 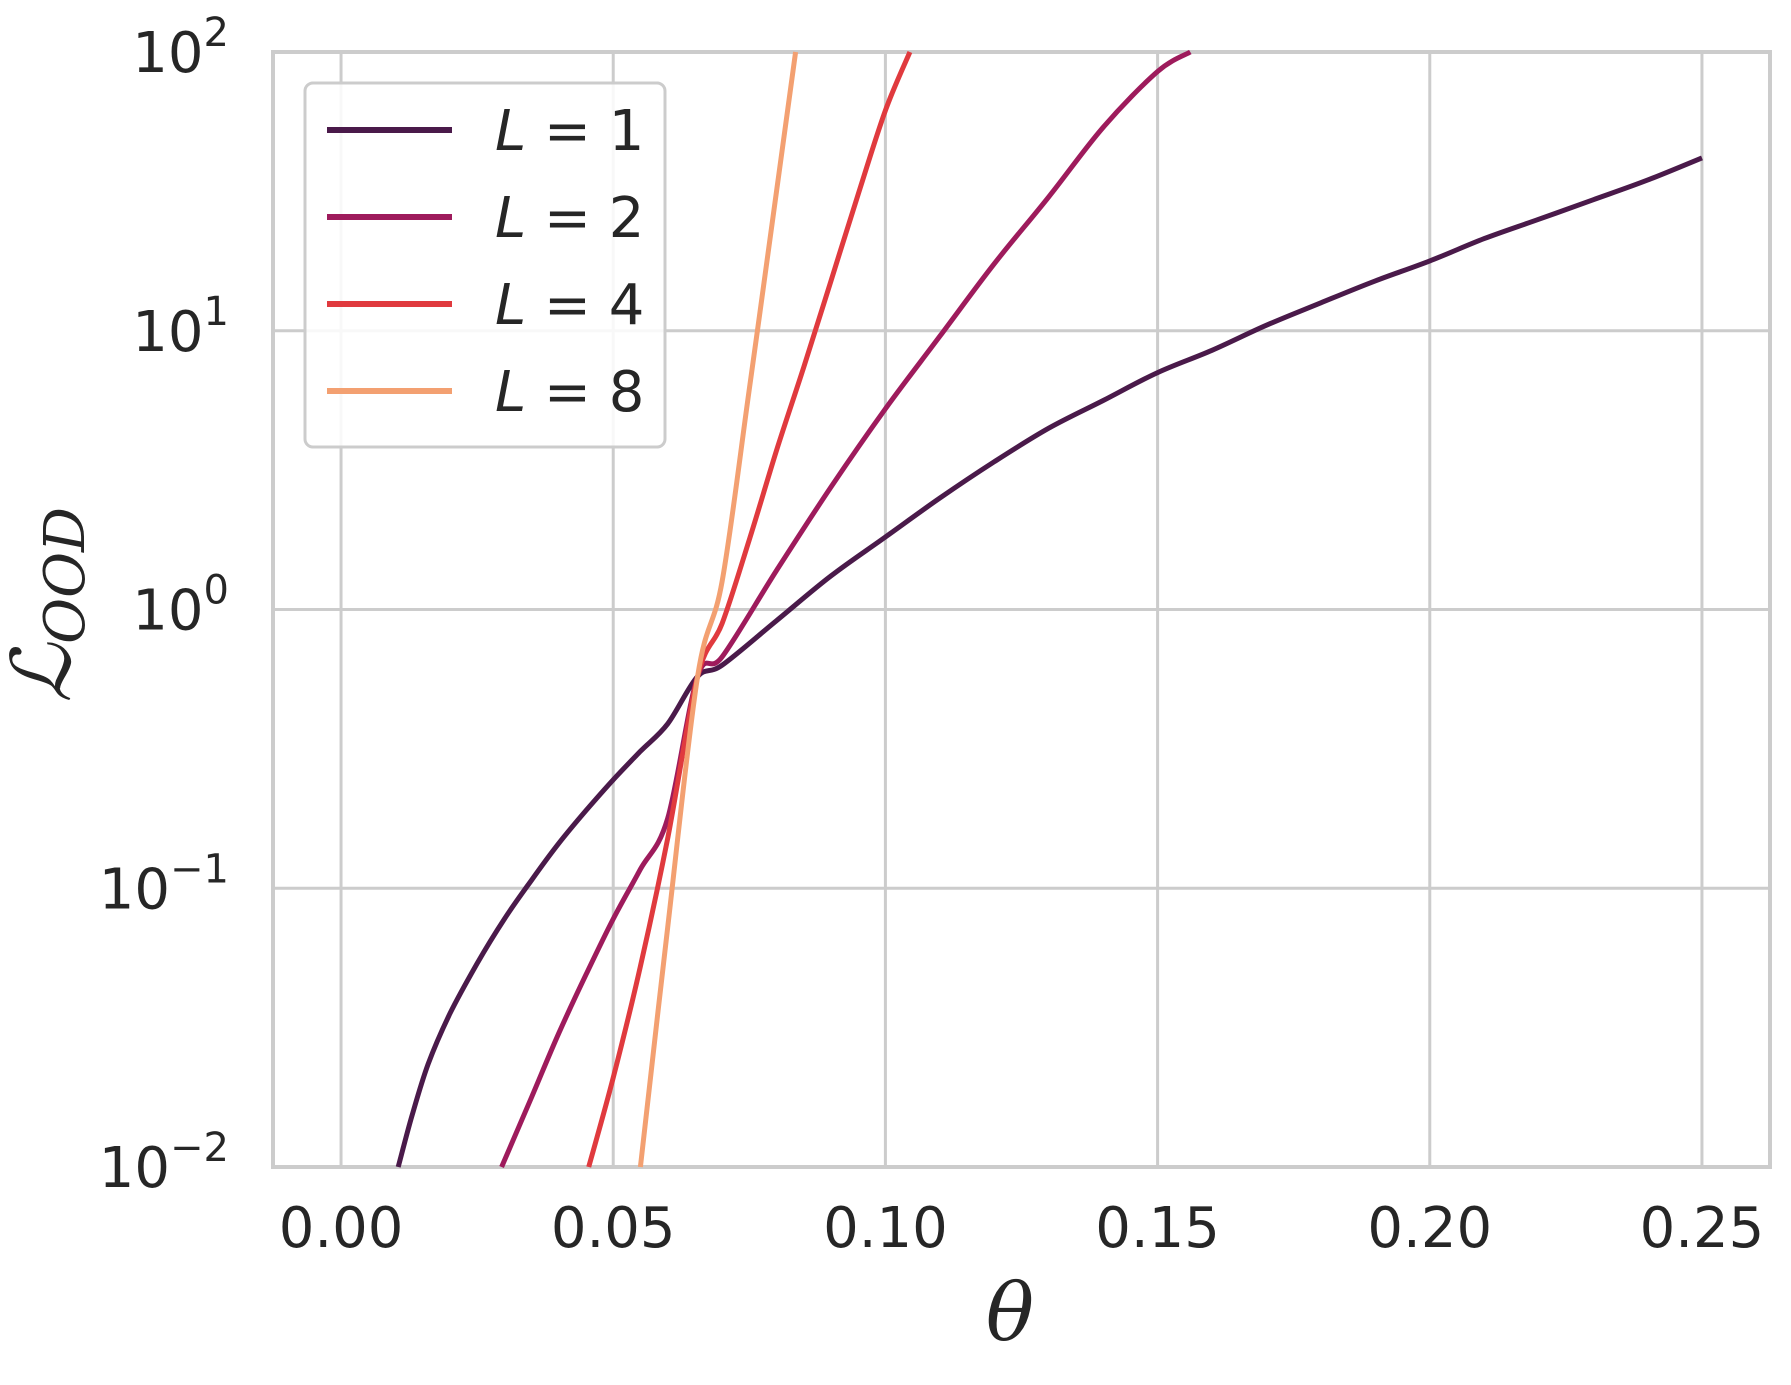 What do you see at coordinates (1429, 1228) in the screenshot?
I see `x-tick-label-4: 0.20` at bounding box center [1429, 1228].